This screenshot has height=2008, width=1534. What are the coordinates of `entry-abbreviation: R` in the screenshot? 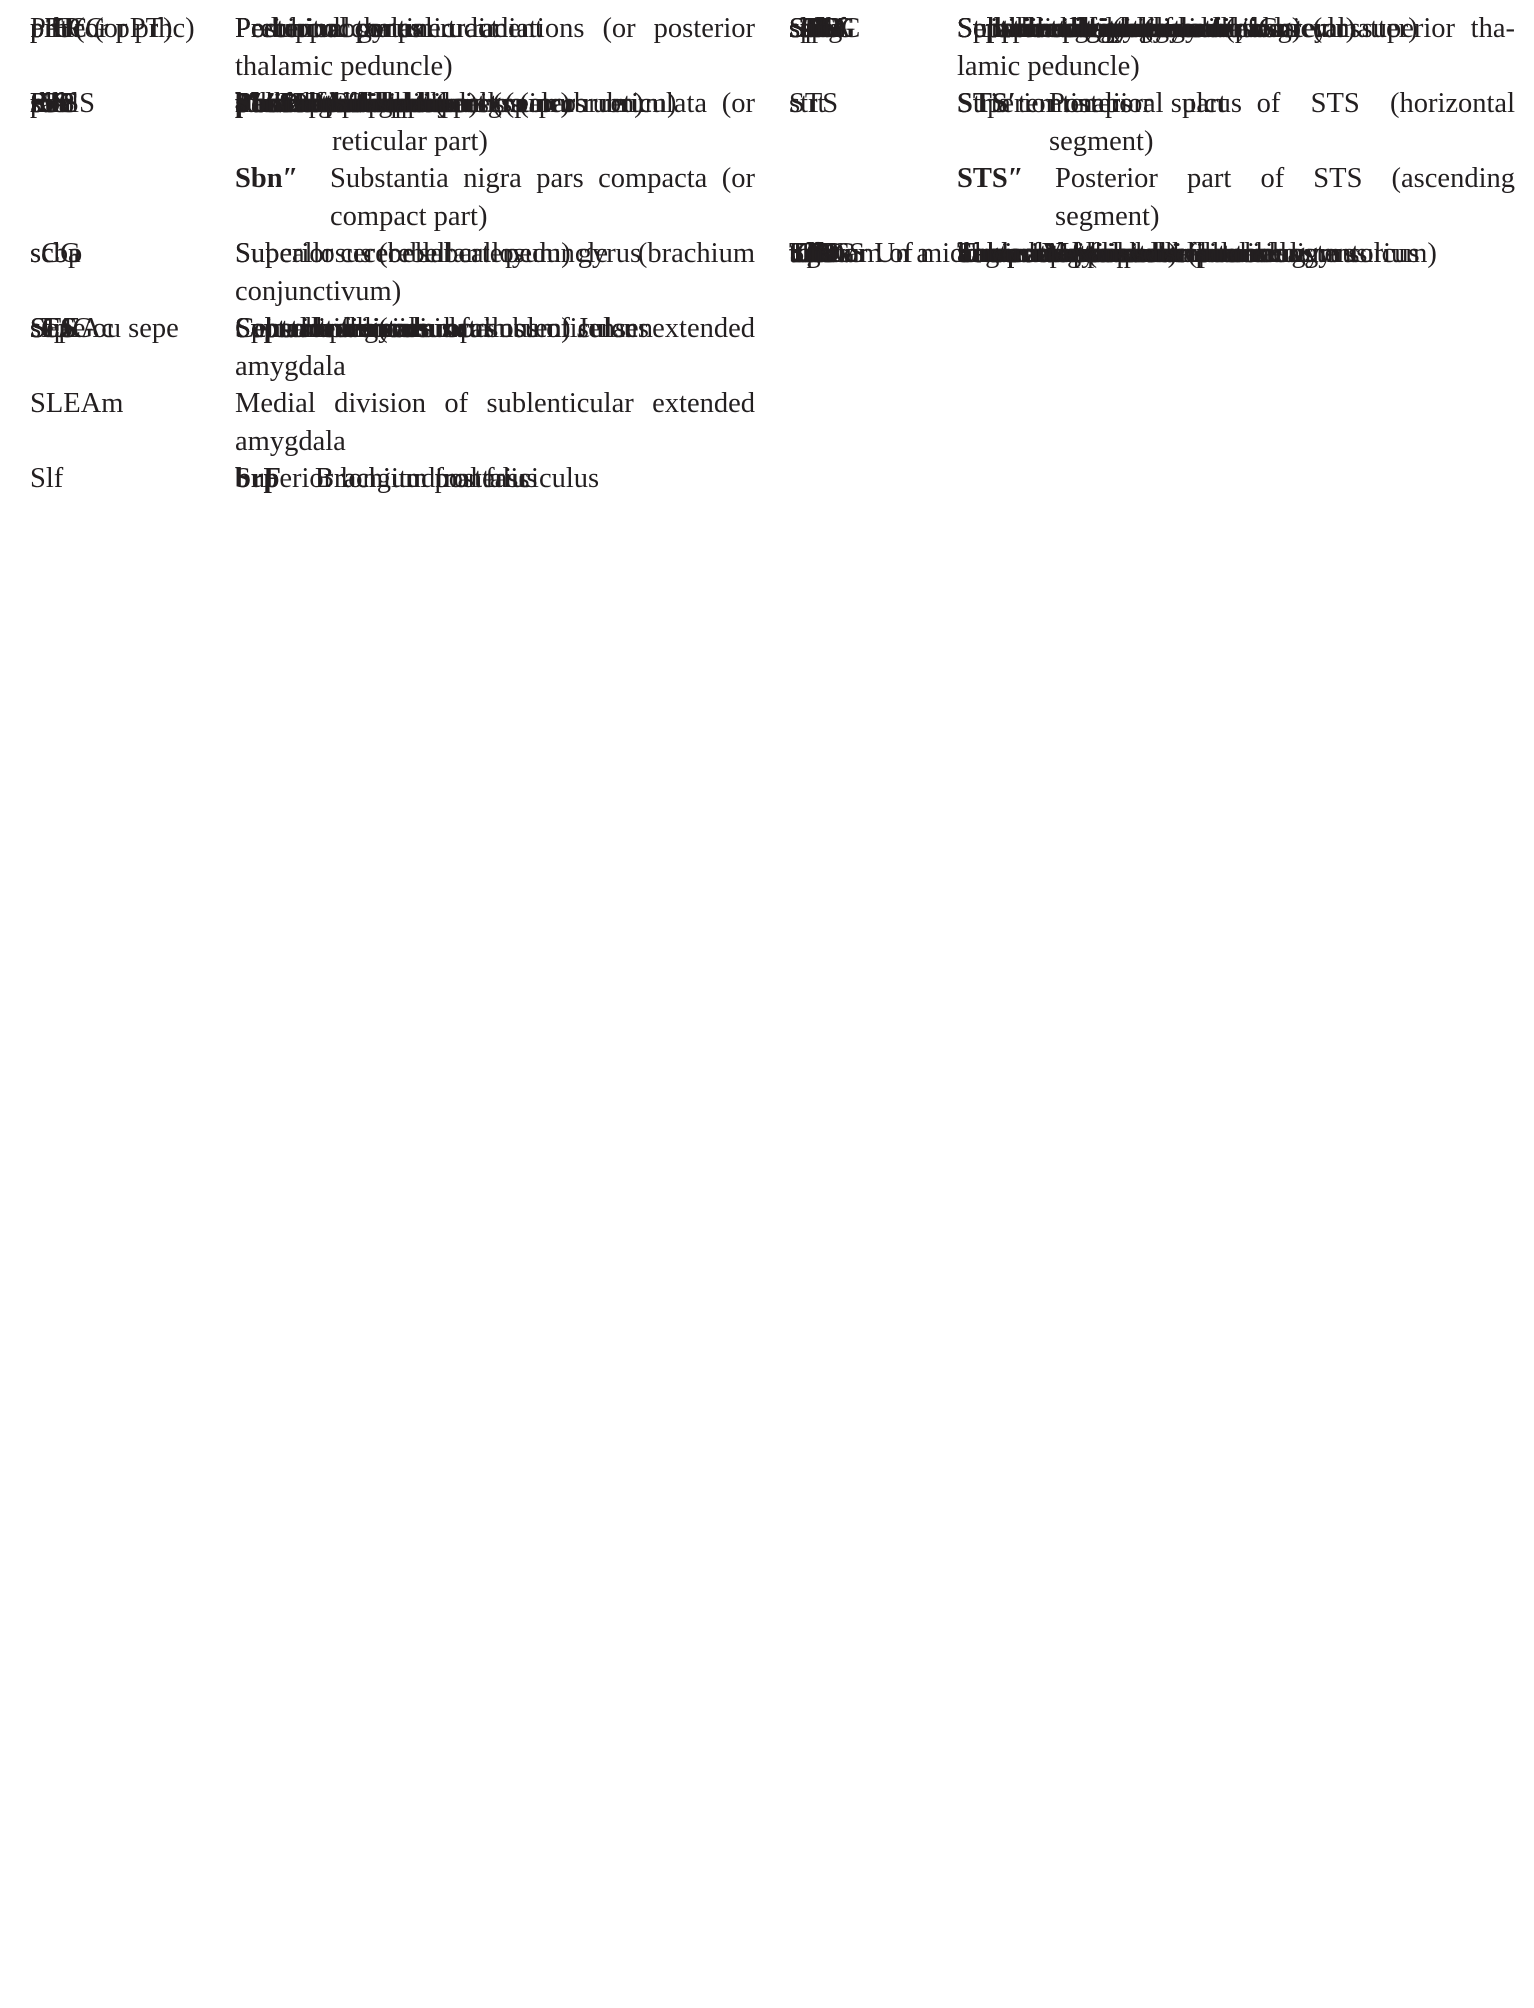 It's located at (40, 103).